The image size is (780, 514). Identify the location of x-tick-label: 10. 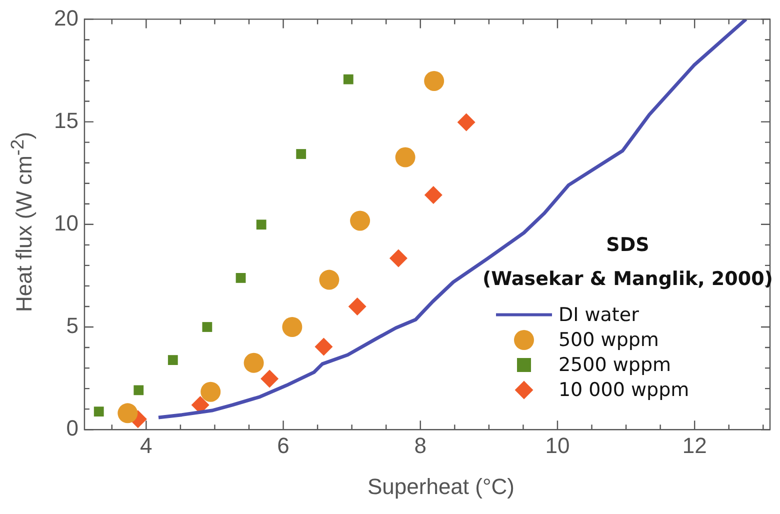
(557, 445).